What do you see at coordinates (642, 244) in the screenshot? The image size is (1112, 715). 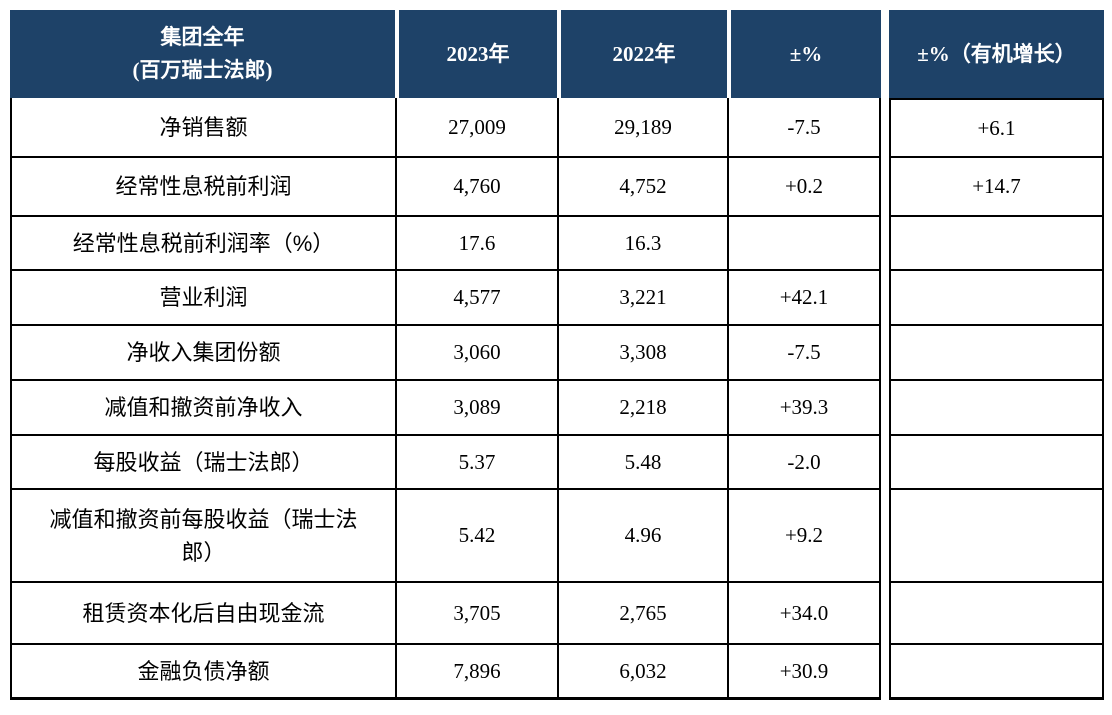 I see `value-2022: 16.3` at bounding box center [642, 244].